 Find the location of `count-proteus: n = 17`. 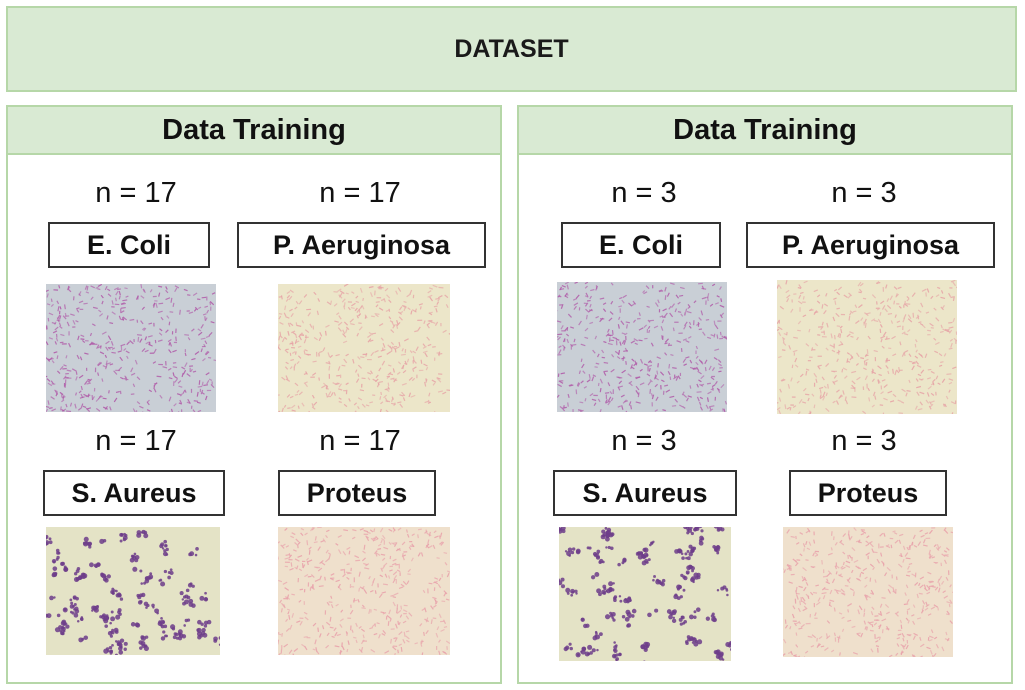

count-proteus: n = 17 is located at coordinates (360, 441).